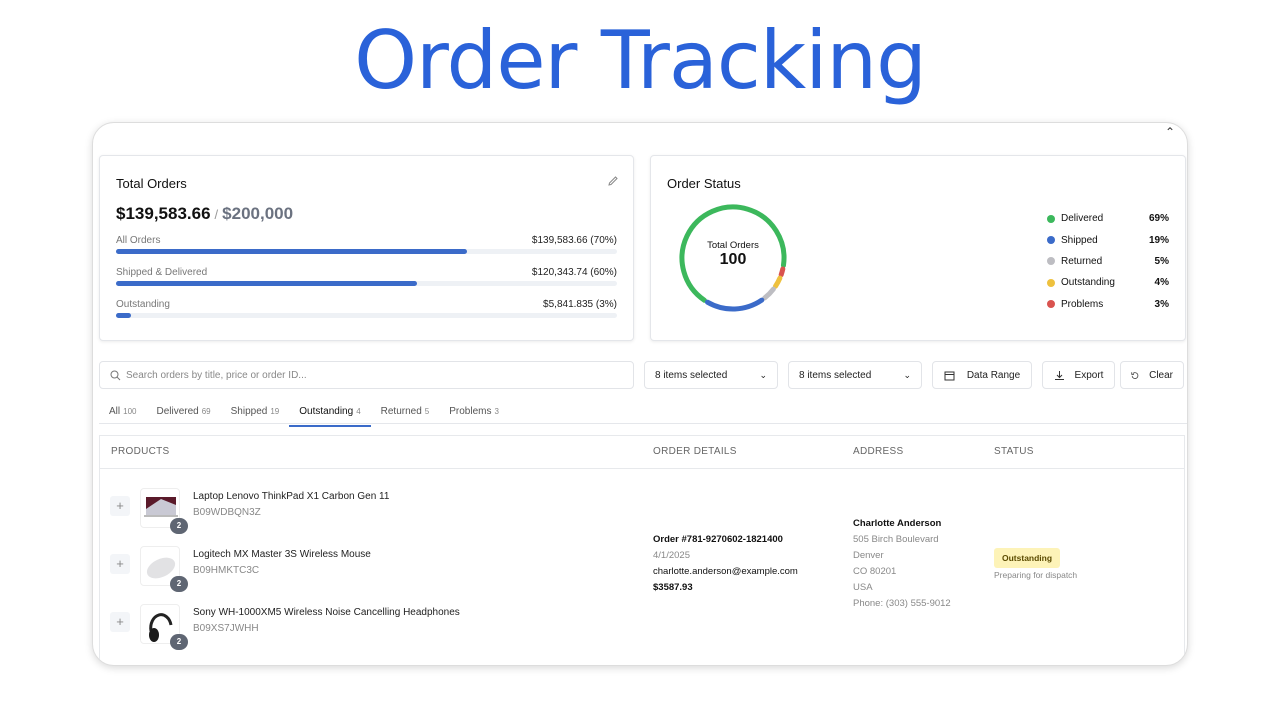  I want to click on progress-outstanding: Outstanding $5,841.835 (3%), so click(366, 314).